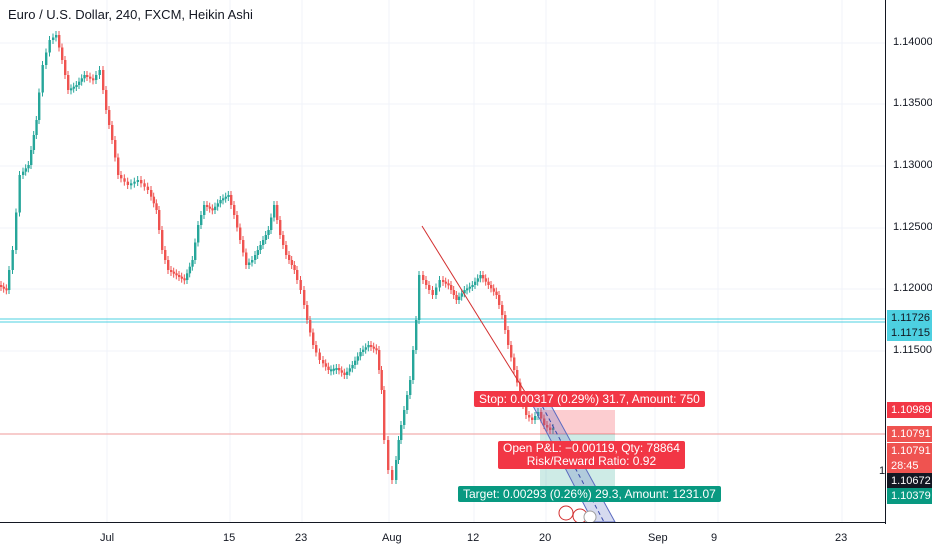 This screenshot has height=551, width=932. I want to click on time-tick: 12, so click(473, 538).